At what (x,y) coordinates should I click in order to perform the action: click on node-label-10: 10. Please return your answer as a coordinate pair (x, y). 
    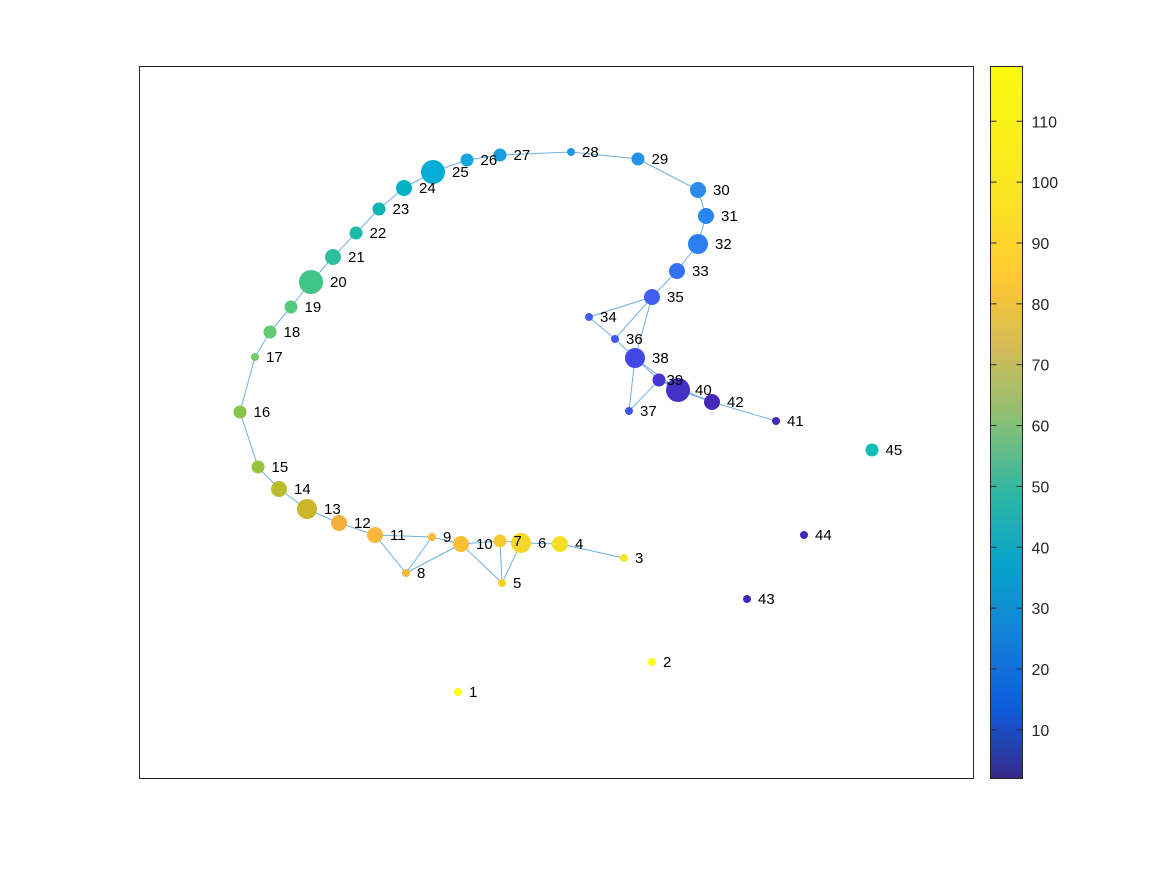
    Looking at the image, I should click on (484, 544).